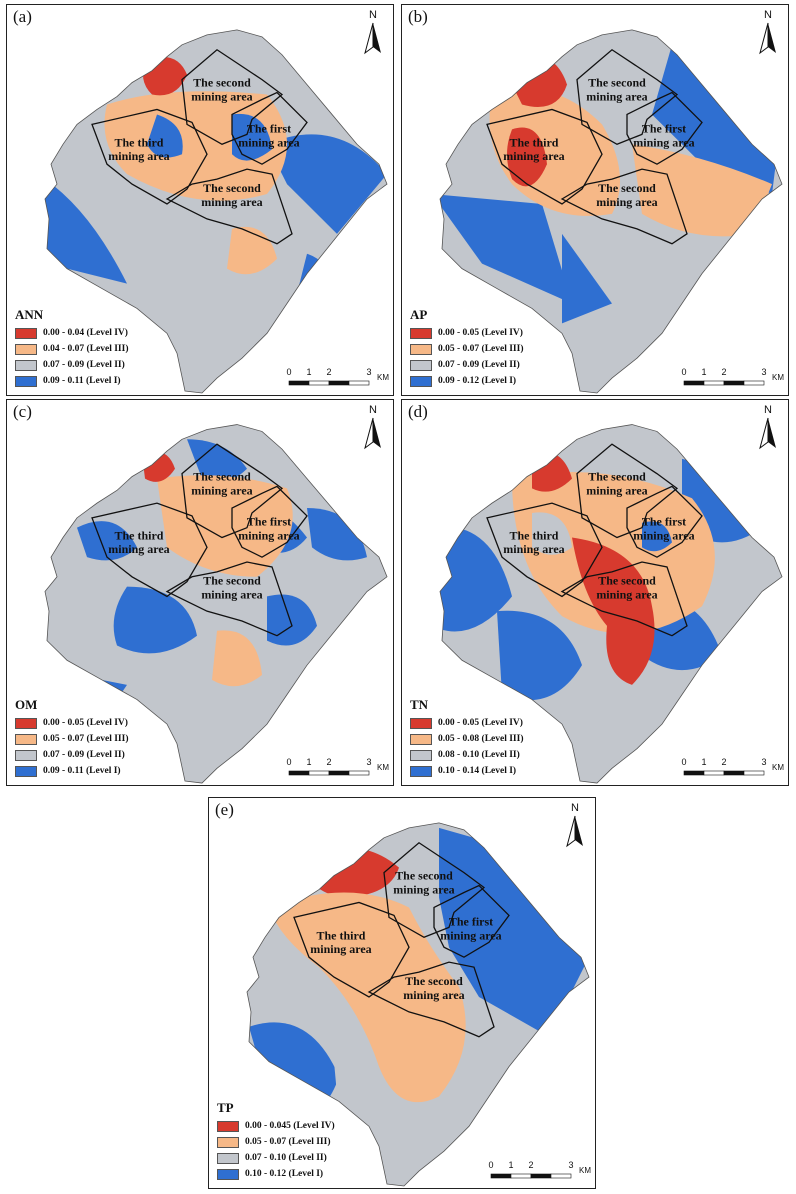  I want to click on legend-item: 0.04 - 0.07 (Level III), so click(72, 349).